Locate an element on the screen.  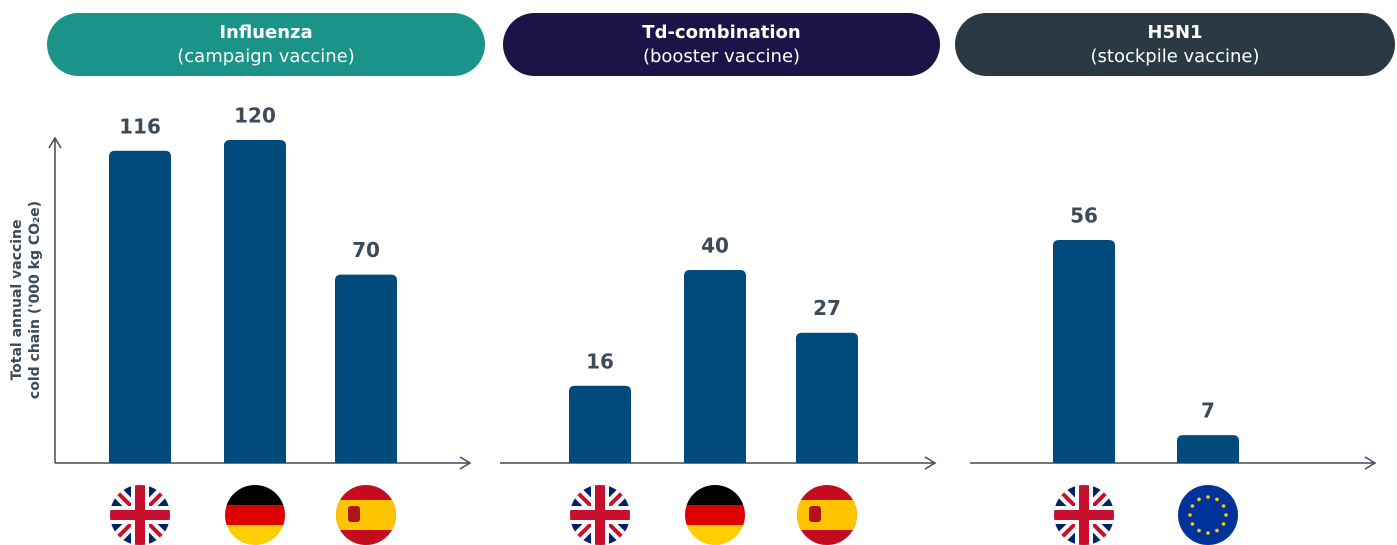
y-label-line: Total annual vaccine is located at coordinates (17, 299).